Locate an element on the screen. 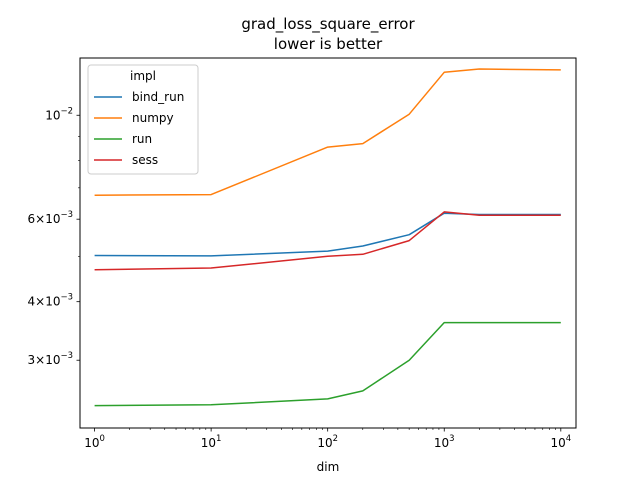 Image resolution: width=640 pixels, height=480 pixels. legend-label-sess: sess is located at coordinates (145, 160).